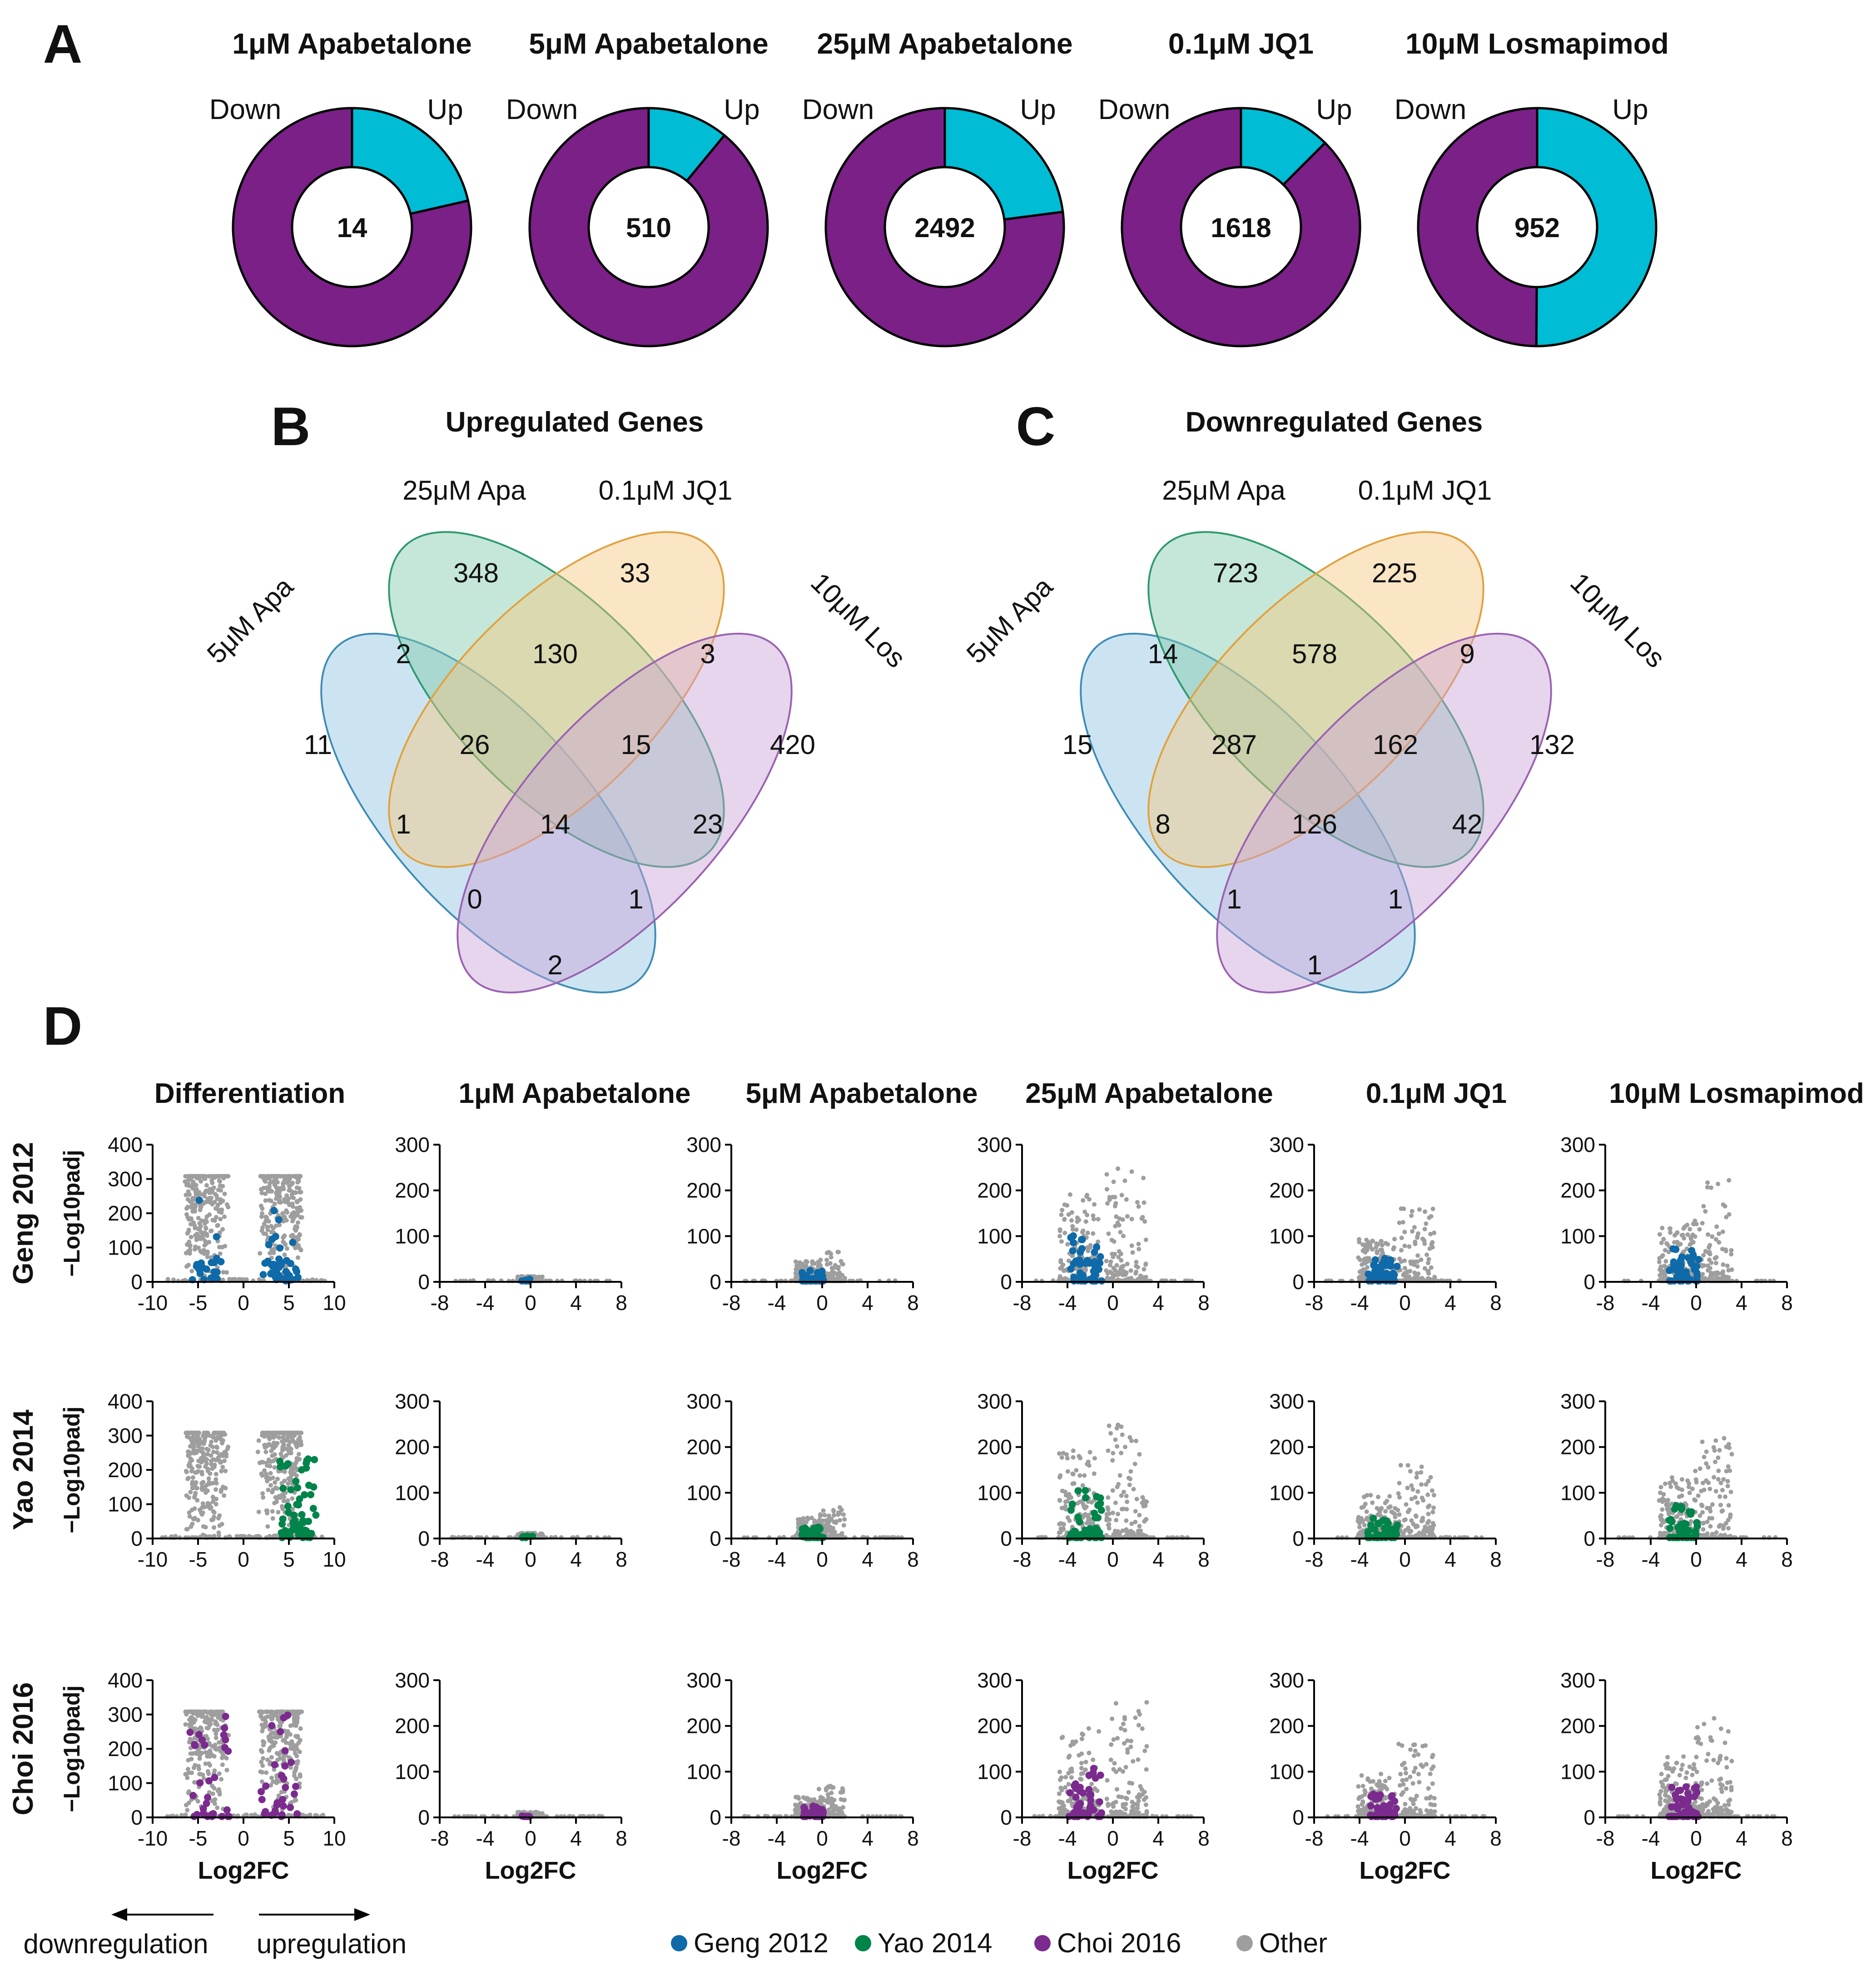 Image resolution: width=1876 pixels, height=1975 pixels. Describe the element at coordinates (23, 1469) in the screenshot. I see `volcano-row-label: Yao 2014` at that location.